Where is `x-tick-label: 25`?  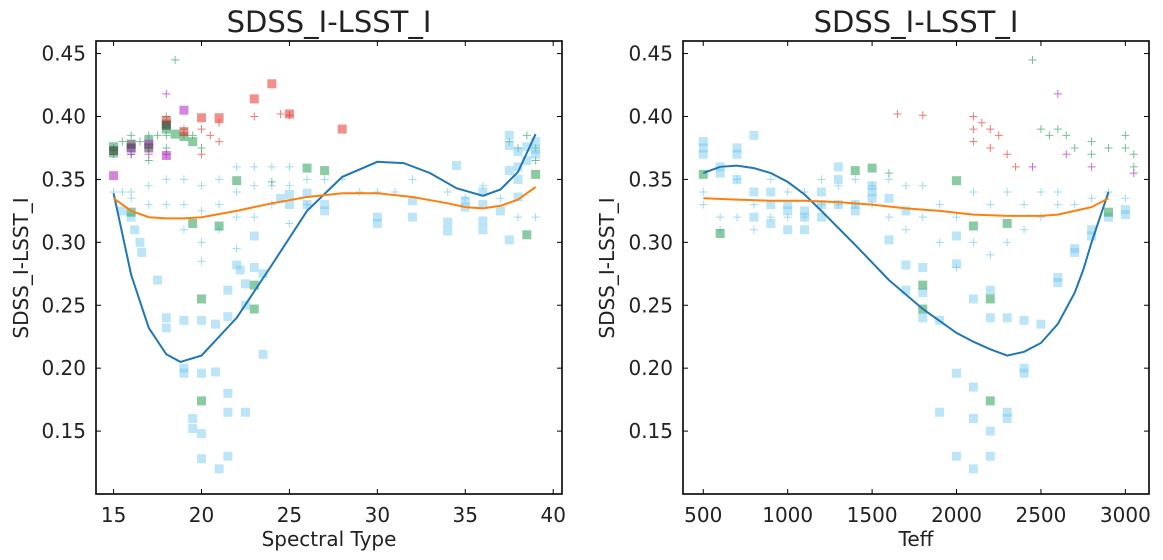
x-tick-label: 25 is located at coordinates (289, 515).